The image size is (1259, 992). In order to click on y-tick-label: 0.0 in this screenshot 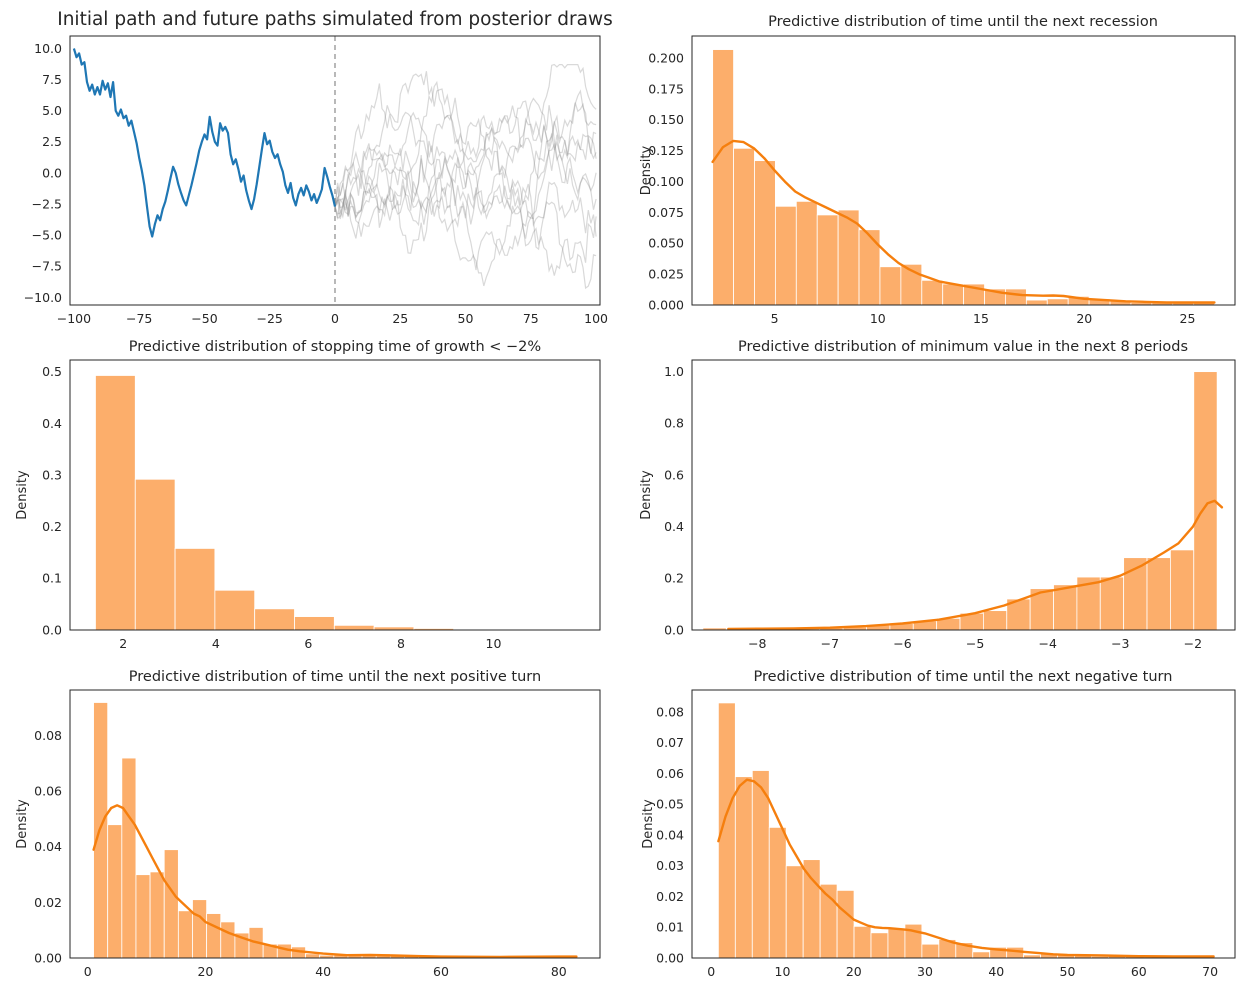, I will do `click(52, 629)`.